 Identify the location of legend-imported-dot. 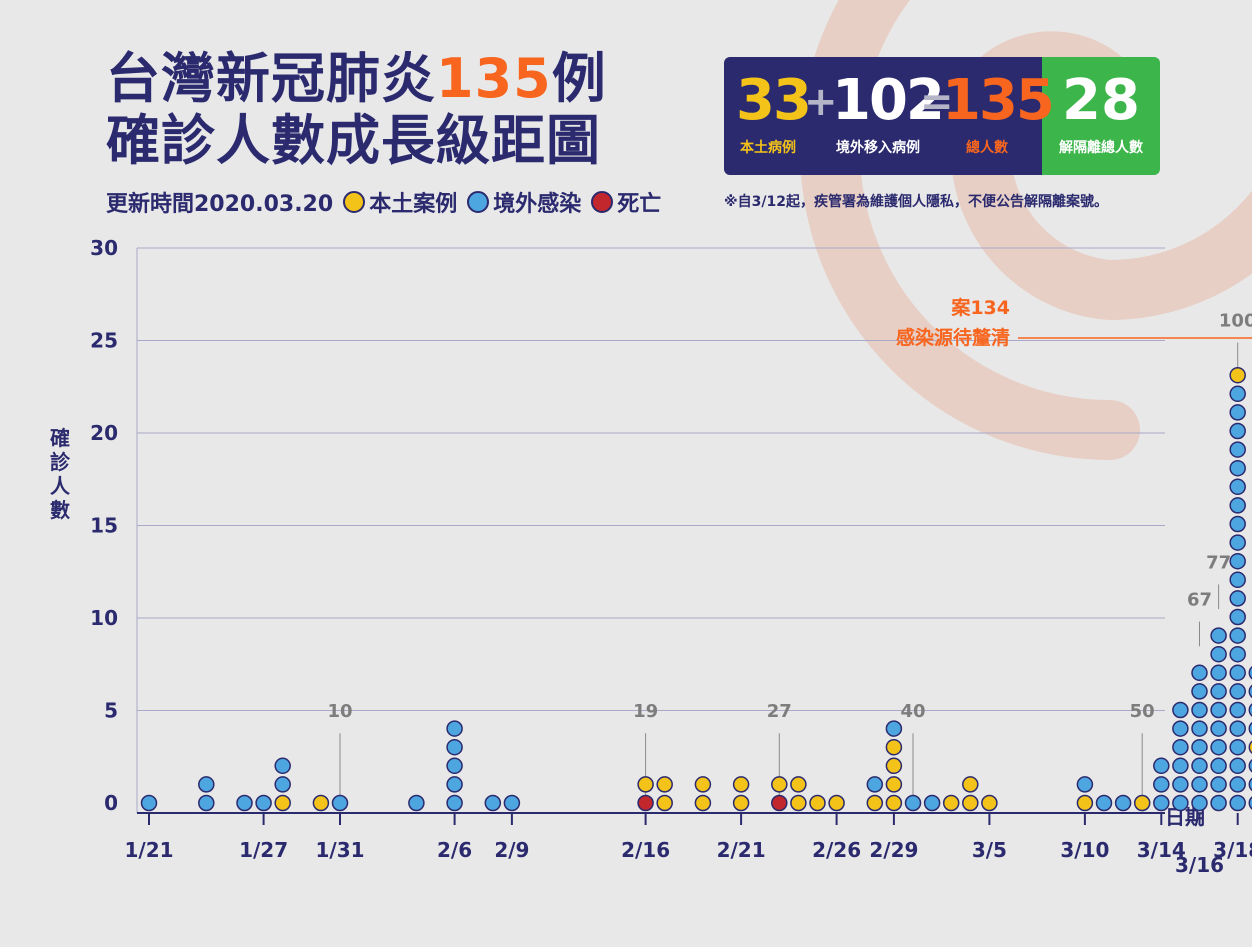
(478, 202).